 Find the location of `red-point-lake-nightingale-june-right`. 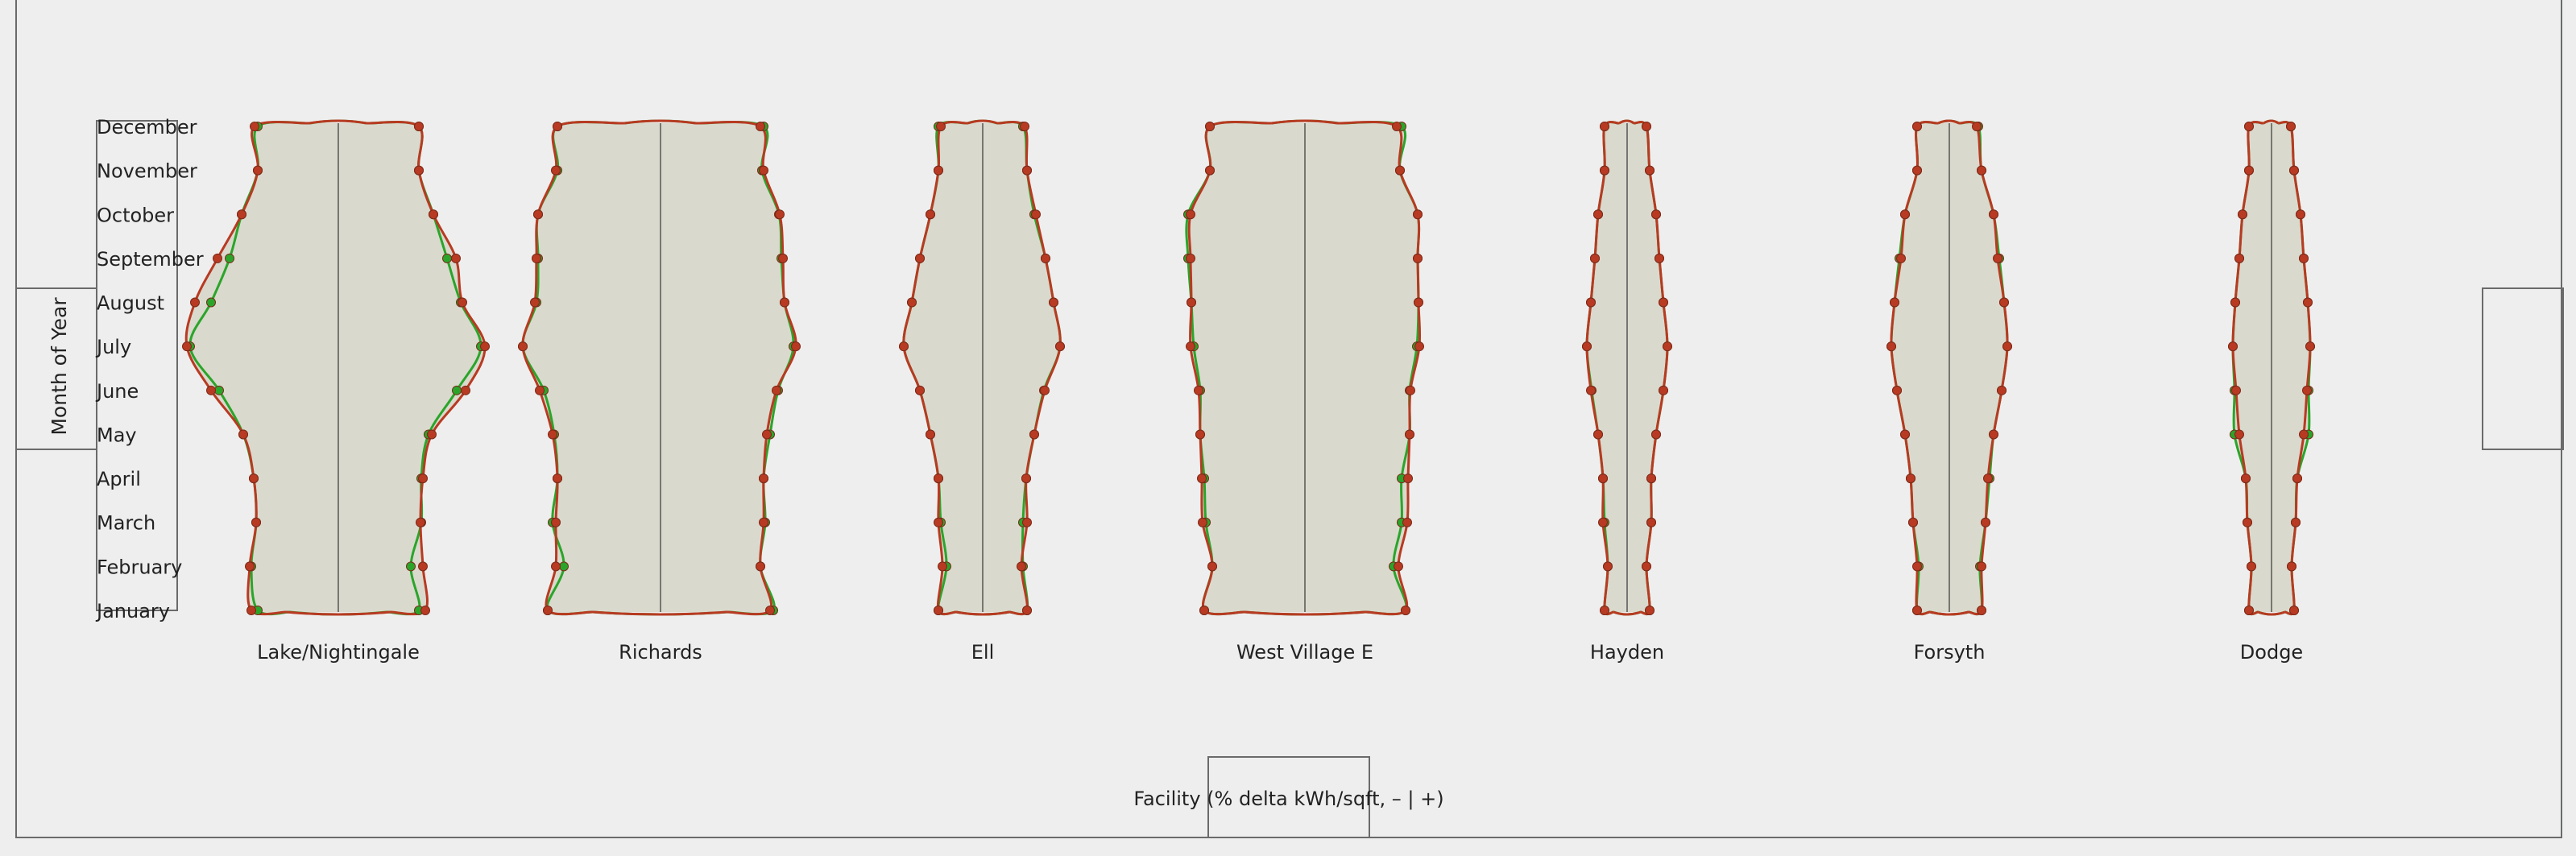

red-point-lake-nightingale-june-right is located at coordinates (465, 390).